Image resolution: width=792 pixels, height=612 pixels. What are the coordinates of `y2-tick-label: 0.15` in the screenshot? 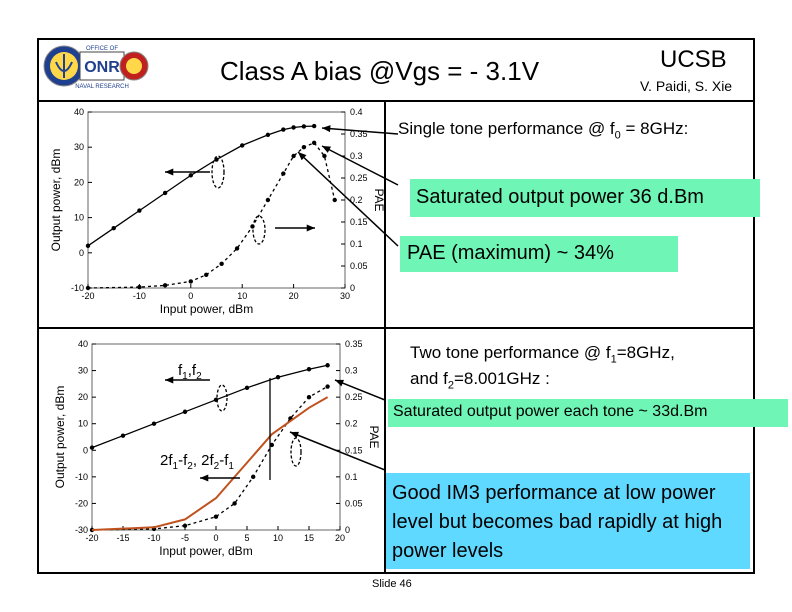 It's located at (354, 450).